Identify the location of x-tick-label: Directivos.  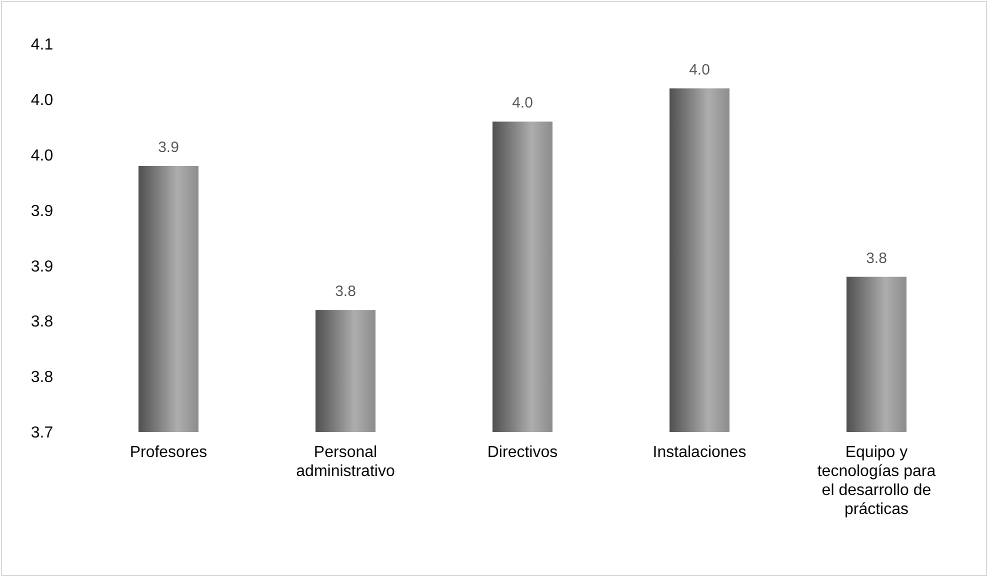
(522, 452).